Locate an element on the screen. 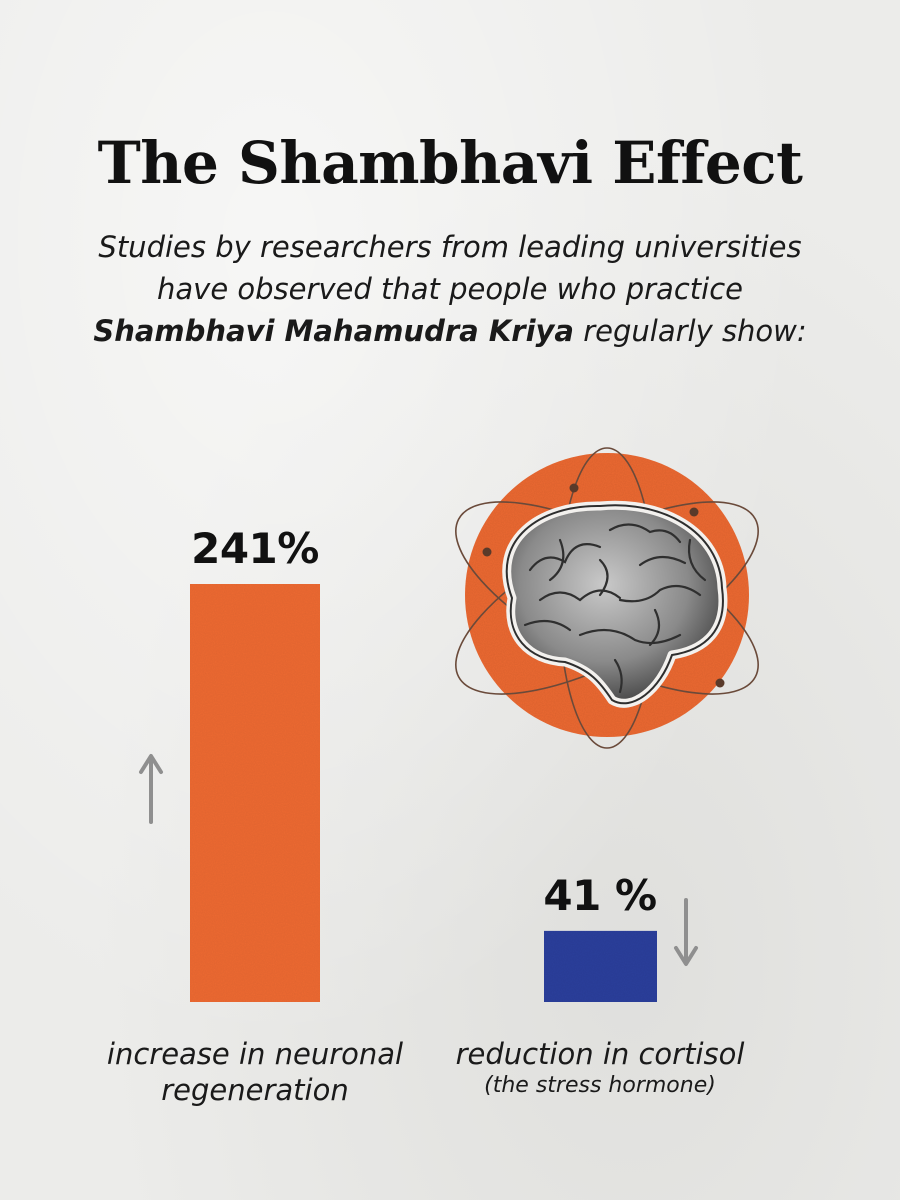 This screenshot has width=900, height=1200. category-label-line-1: reduction in cortisol is located at coordinates (600, 1054).